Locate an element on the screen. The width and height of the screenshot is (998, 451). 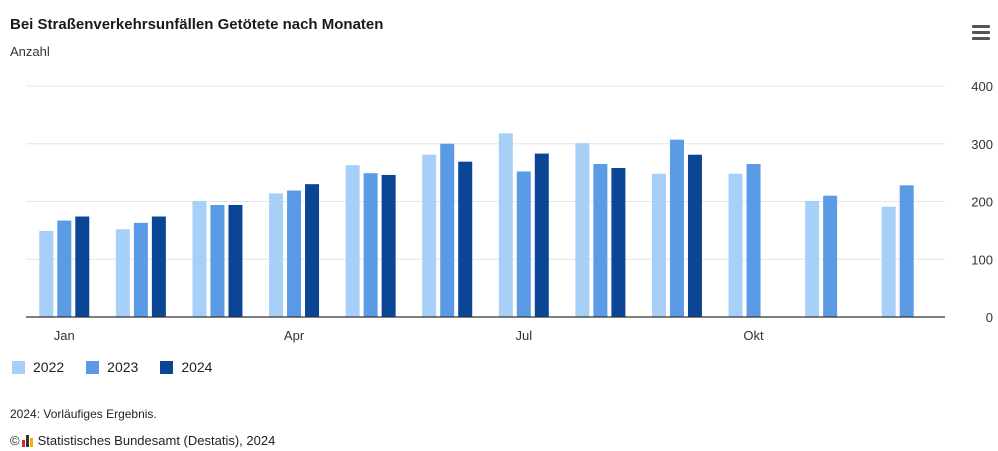
legend-item-2022: 2022 is located at coordinates (38, 367).